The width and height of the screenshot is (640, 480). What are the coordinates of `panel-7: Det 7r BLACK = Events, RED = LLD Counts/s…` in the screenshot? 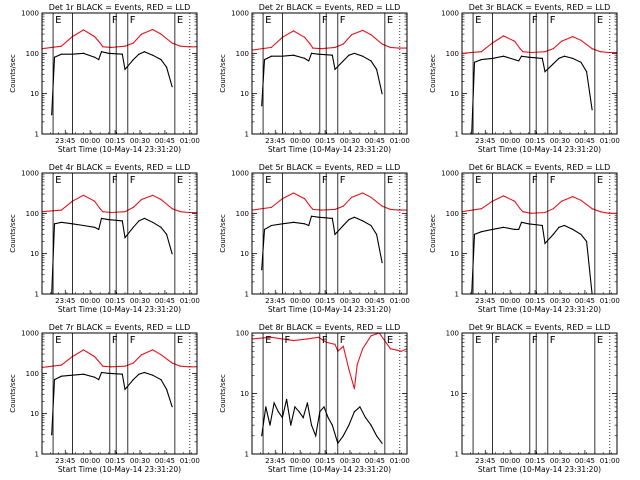 It's located at (104, 398).